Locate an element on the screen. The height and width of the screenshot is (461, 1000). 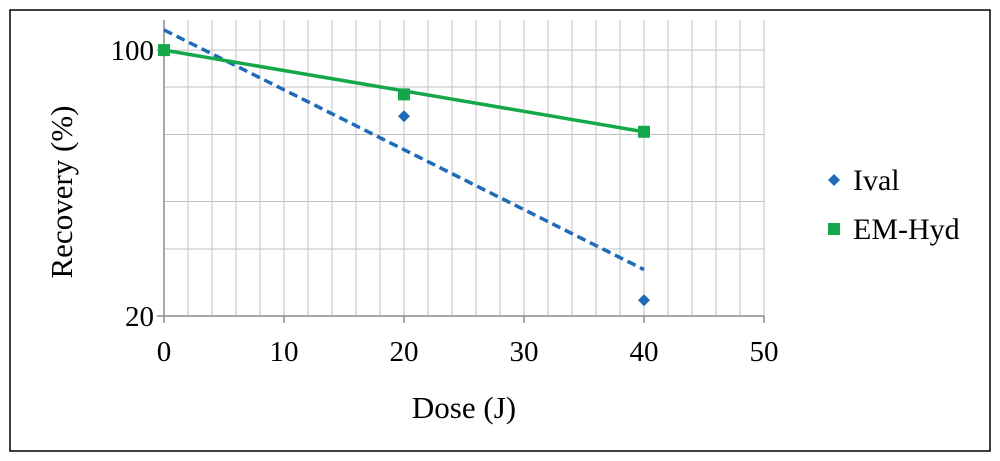
y-axis-title: Recovery (%) is located at coordinates (61, 192).